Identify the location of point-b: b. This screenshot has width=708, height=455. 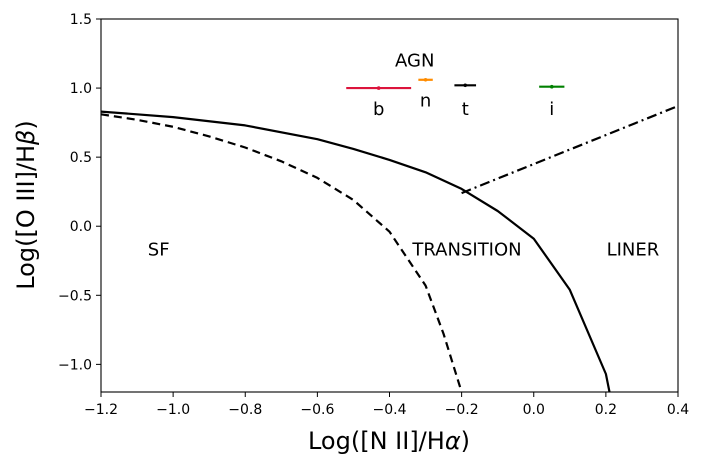
(379, 103).